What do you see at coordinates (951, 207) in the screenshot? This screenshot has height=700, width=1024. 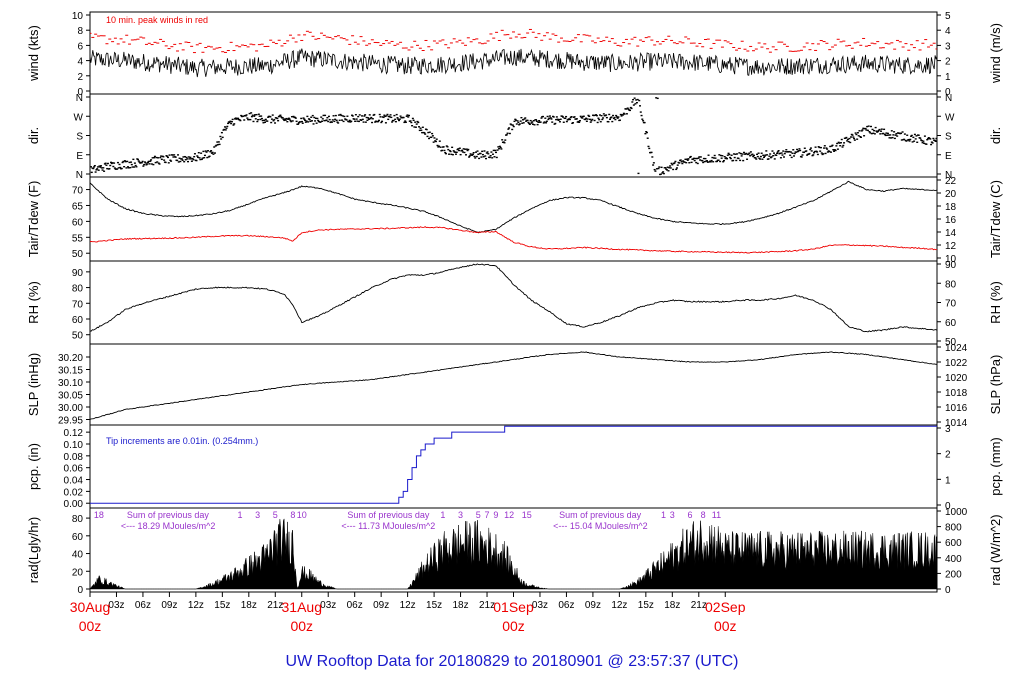 I see `right-tick-label: 18` at bounding box center [951, 207].